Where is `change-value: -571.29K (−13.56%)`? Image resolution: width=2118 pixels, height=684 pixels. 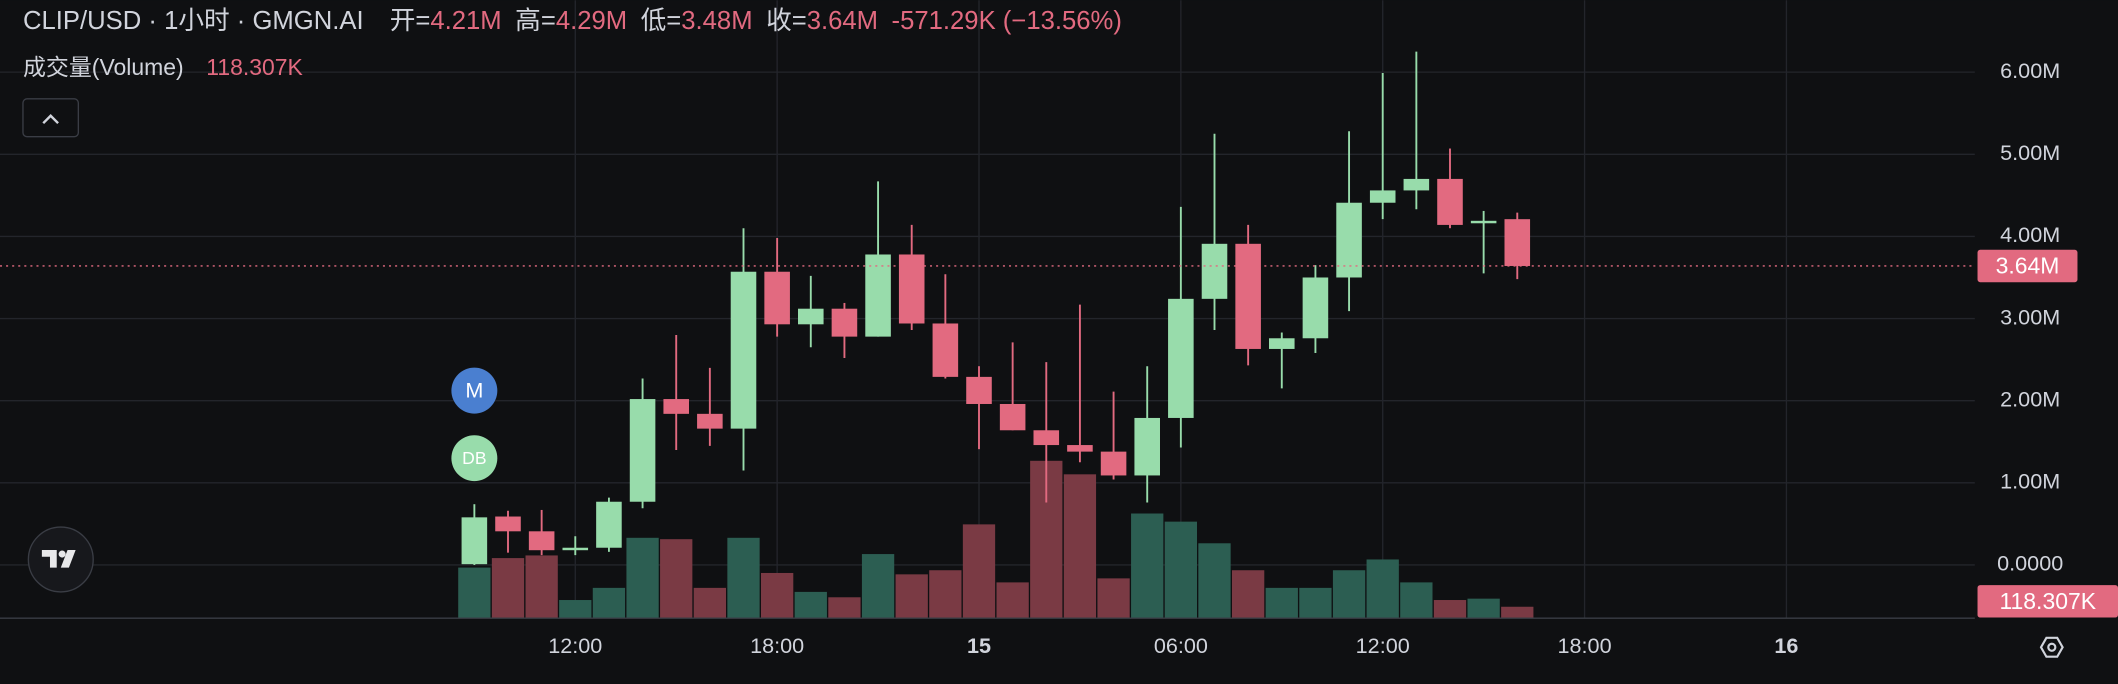 change-value: -571.29K (−13.56%) is located at coordinates (1007, 21).